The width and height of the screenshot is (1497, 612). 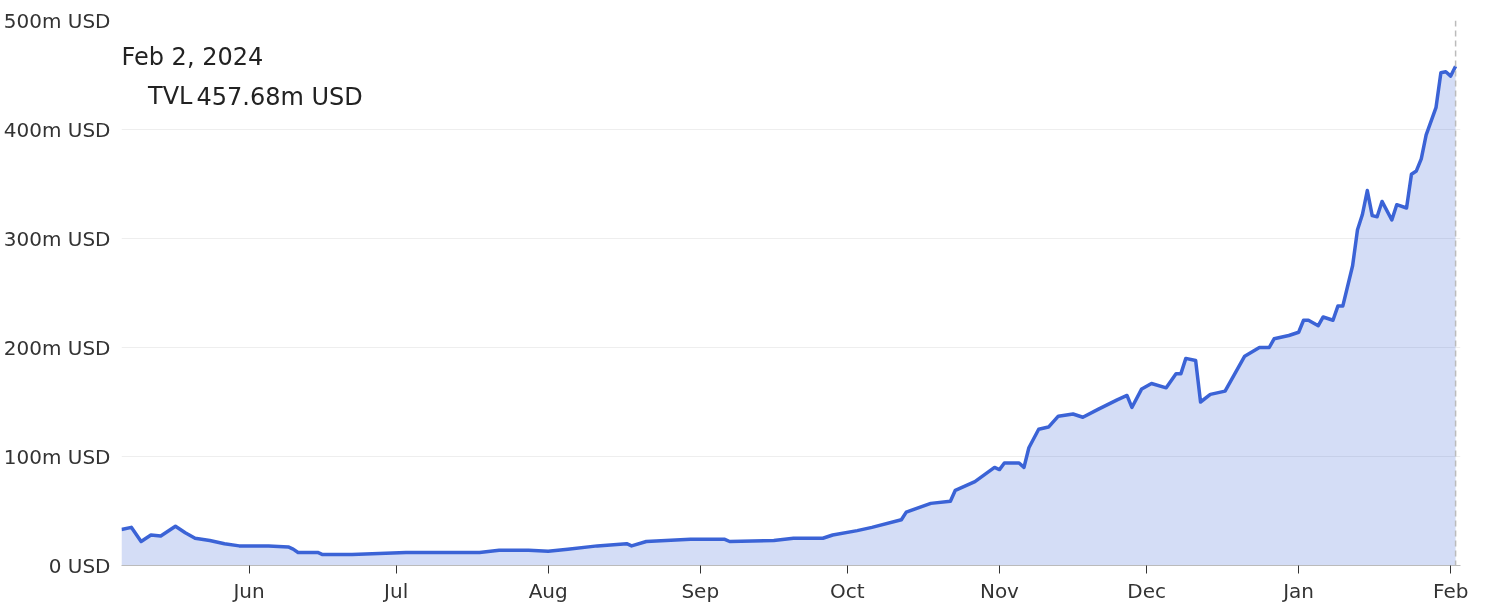 What do you see at coordinates (57, 238) in the screenshot?
I see `y-tick-label: 300m USD` at bounding box center [57, 238].